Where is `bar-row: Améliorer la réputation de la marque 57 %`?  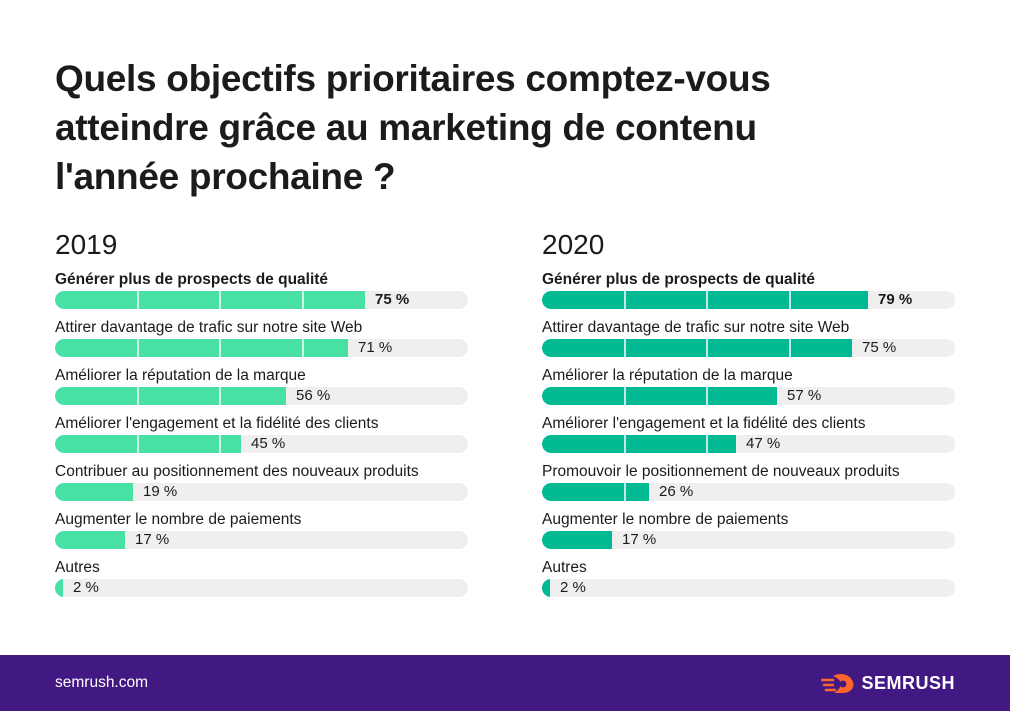 bar-row: Améliorer la réputation de la marque 57 % is located at coordinates (748, 390).